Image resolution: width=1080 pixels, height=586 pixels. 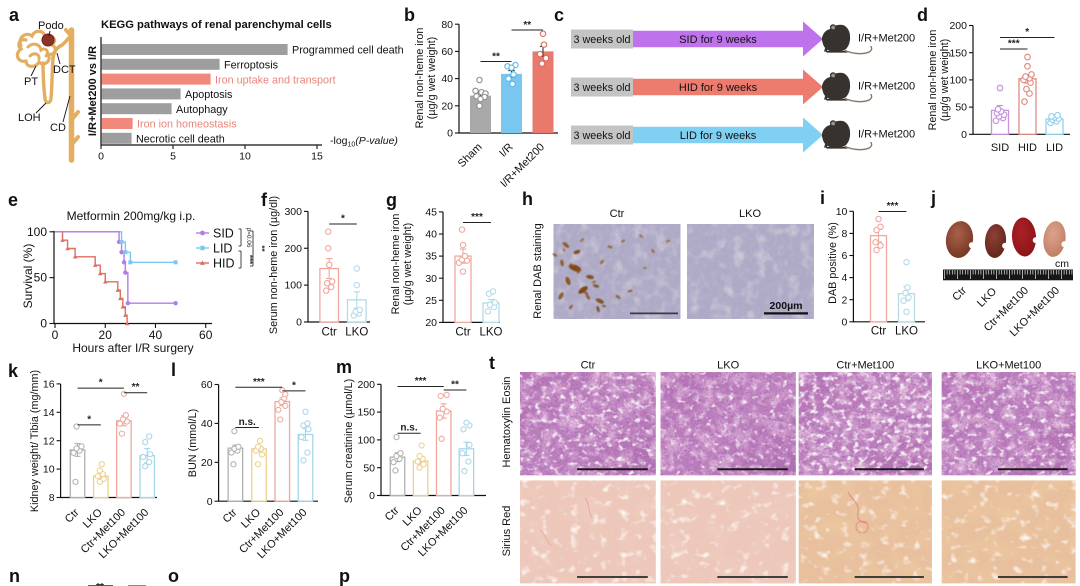 What do you see at coordinates (293, 212) in the screenshot?
I see `svg-text: 300` at bounding box center [293, 212].